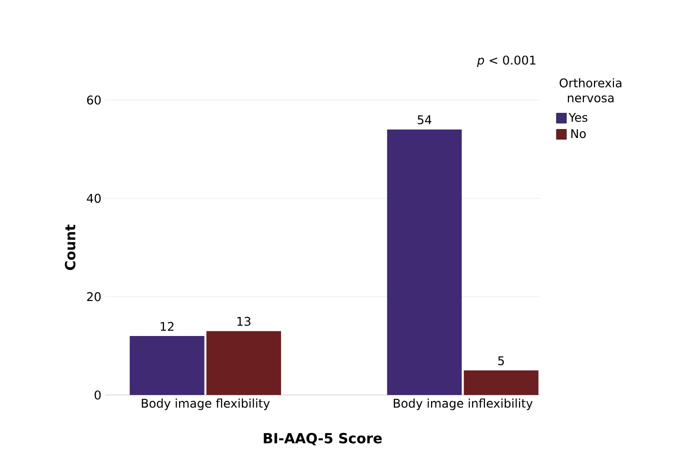 The width and height of the screenshot is (694, 475). What do you see at coordinates (323, 439) in the screenshot?
I see `x-axis-title: BI-AAQ-5 Score` at bounding box center [323, 439].